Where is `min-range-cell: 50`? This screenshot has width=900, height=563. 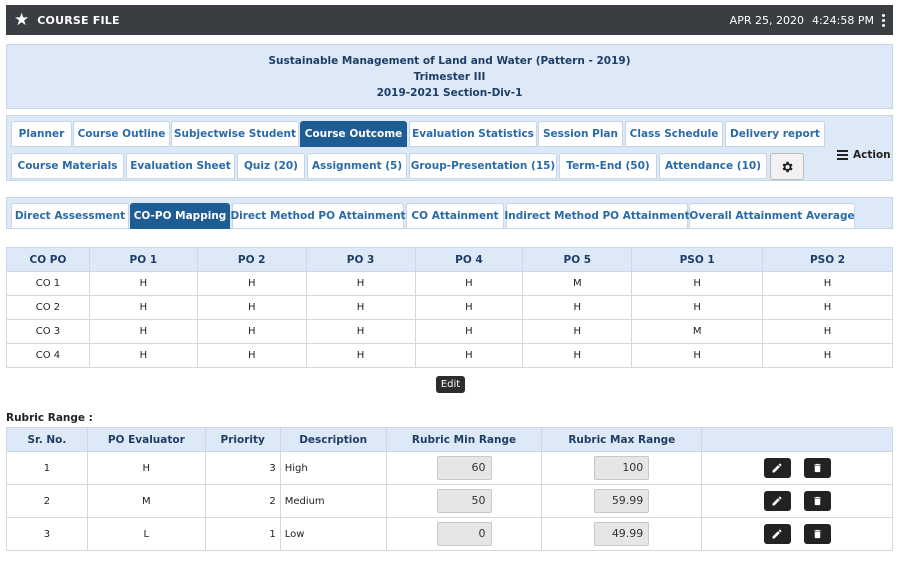 min-range-cell: 50 is located at coordinates (464, 501).